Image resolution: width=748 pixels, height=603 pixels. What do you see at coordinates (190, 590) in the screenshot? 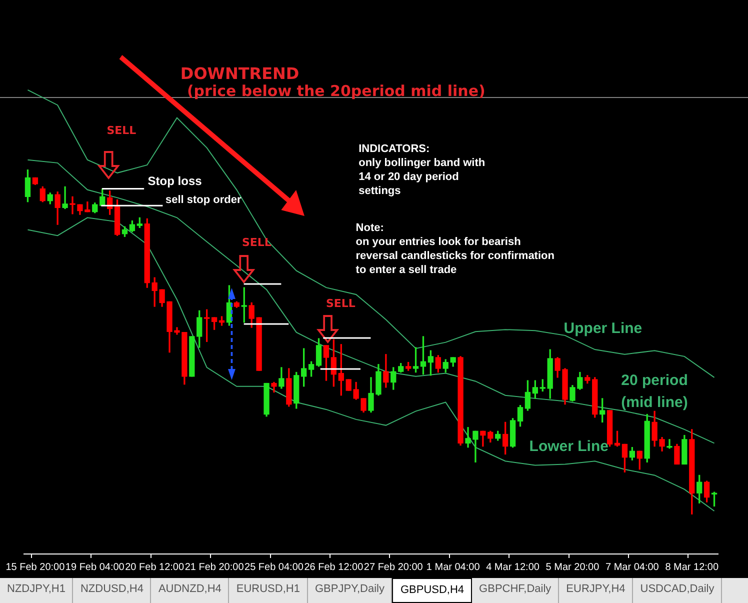
I see `text: AUDNZD,H4` at bounding box center [190, 590].